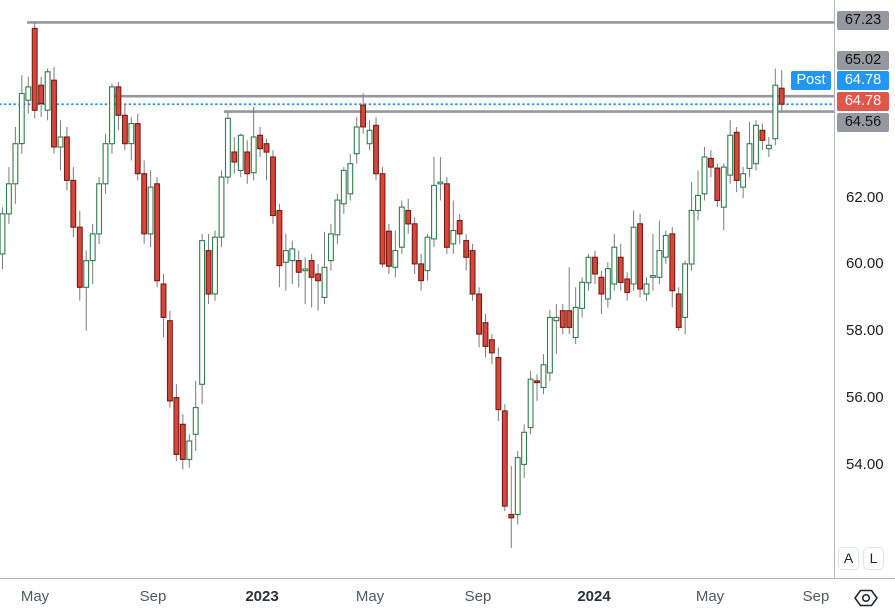 This screenshot has height=610, width=895. I want to click on tradingview-logo-icon, so click(866, 598).